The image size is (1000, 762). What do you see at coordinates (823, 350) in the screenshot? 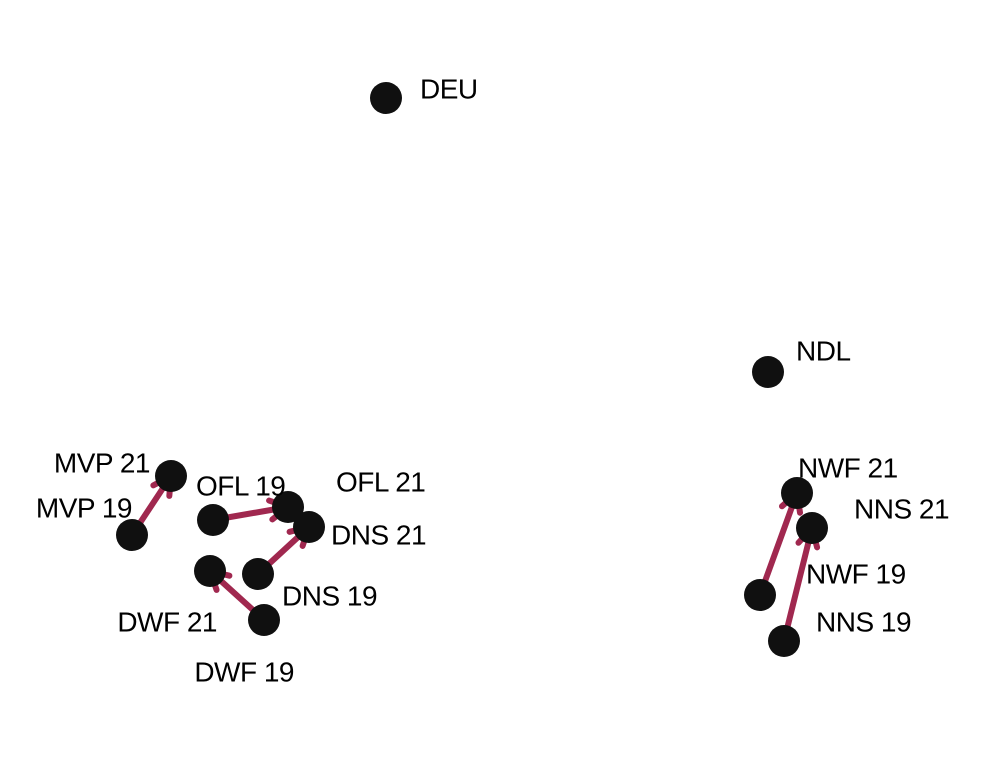
I see `label-ndl: NDL` at bounding box center [823, 350].